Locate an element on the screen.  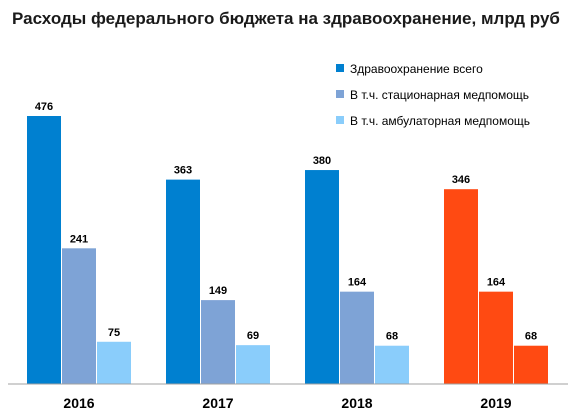
category-label-2017: 2017 is located at coordinates (217, 403).